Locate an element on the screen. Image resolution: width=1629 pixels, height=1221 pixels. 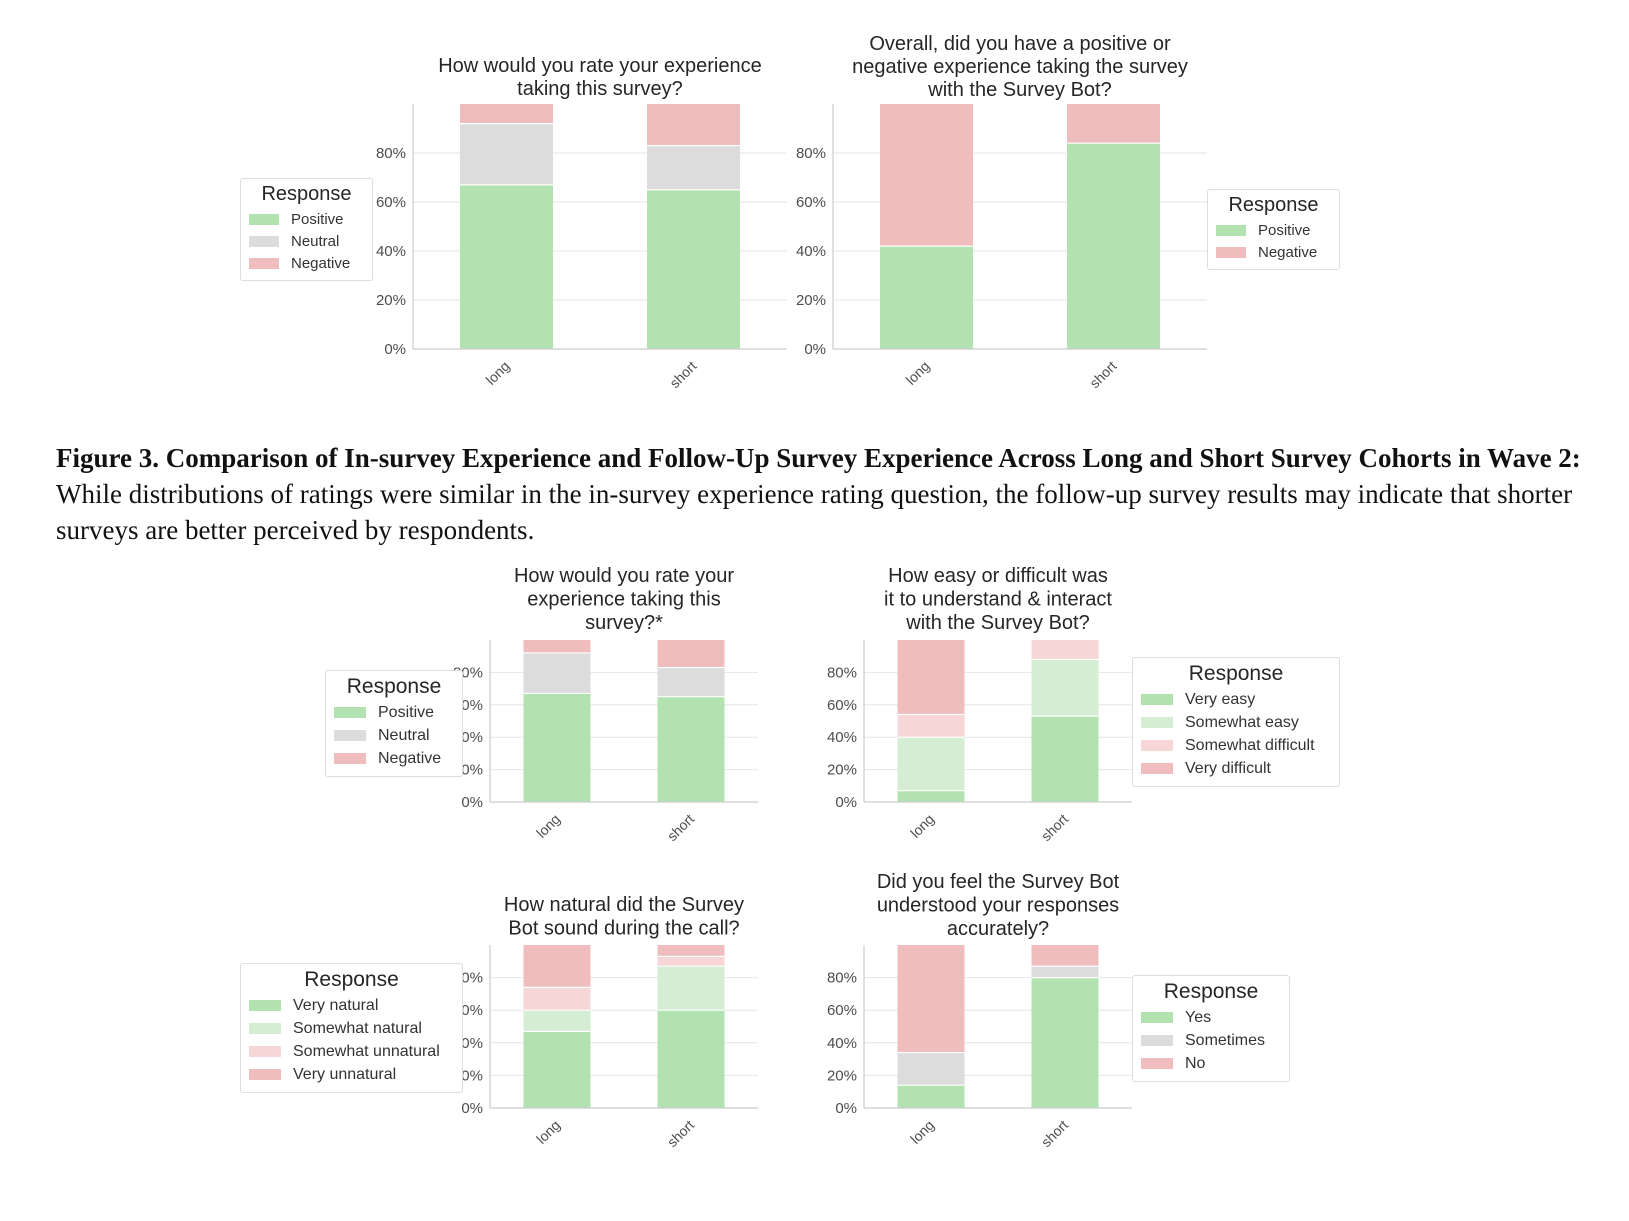
chart-title-line: taking this survey? is located at coordinates (600, 89).